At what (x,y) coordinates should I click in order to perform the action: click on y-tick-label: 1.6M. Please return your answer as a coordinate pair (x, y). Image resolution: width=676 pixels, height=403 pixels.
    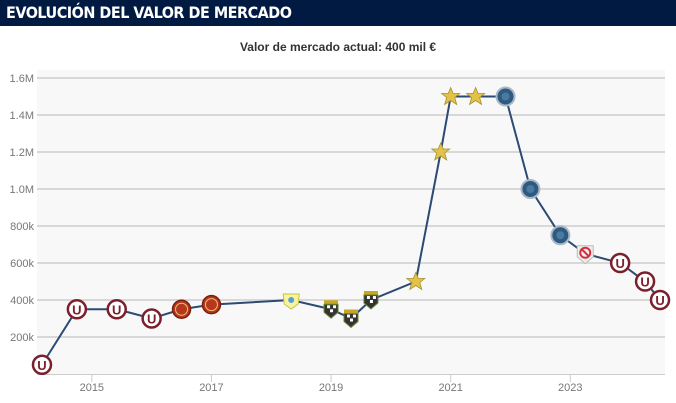
    Looking at the image, I should click on (22, 79).